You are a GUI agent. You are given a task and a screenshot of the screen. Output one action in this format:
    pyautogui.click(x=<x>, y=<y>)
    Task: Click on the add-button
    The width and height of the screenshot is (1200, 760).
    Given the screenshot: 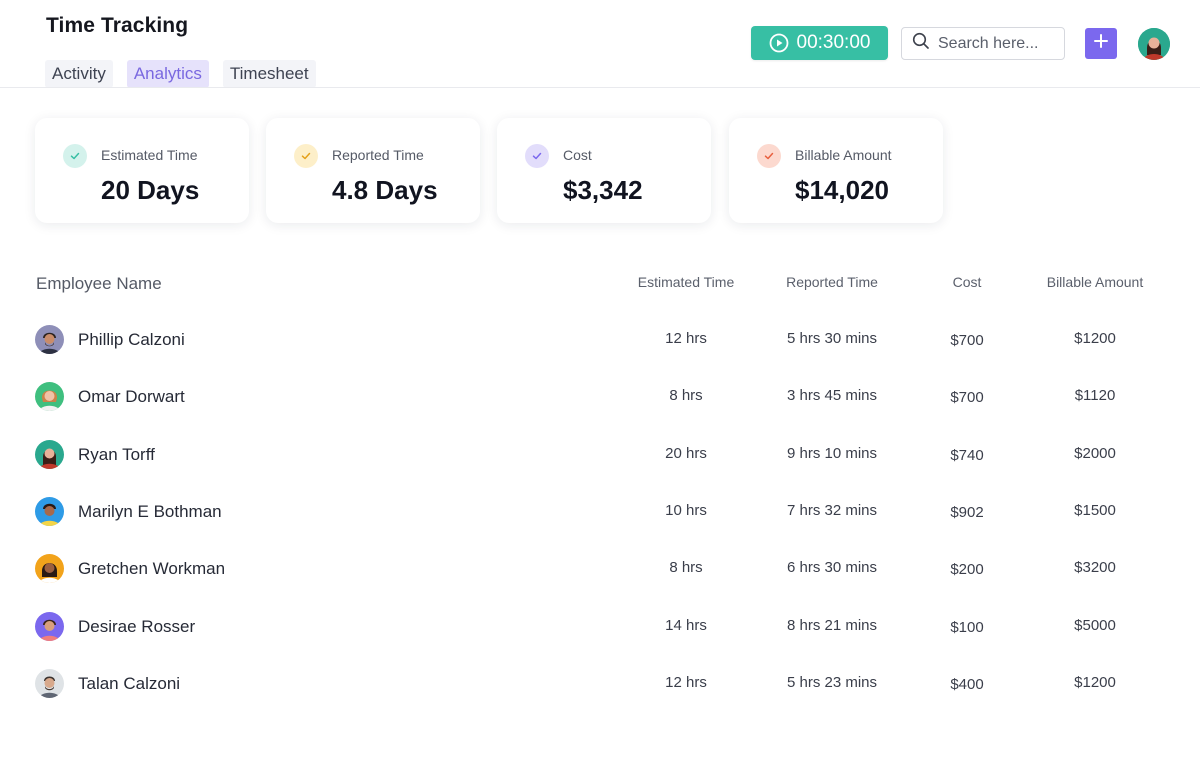 What is the action you would take?
    pyautogui.click(x=1101, y=43)
    